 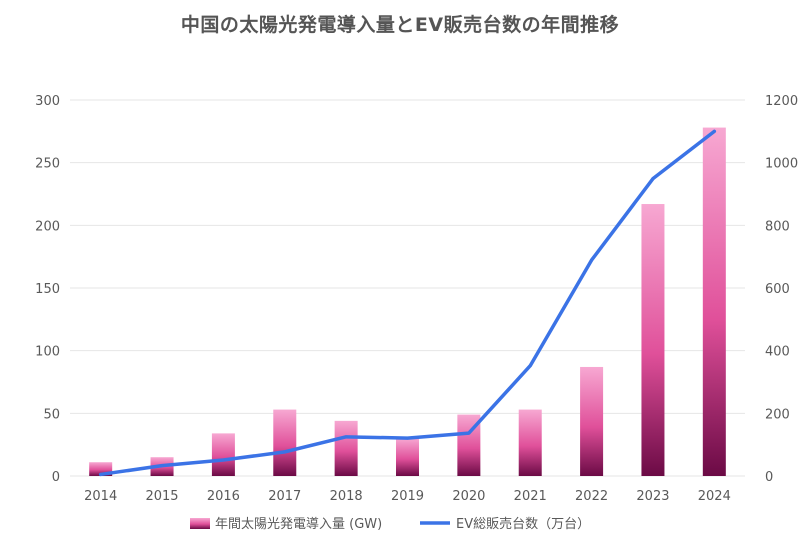 I want to click on left-tick-label: 50, so click(x=51, y=414).